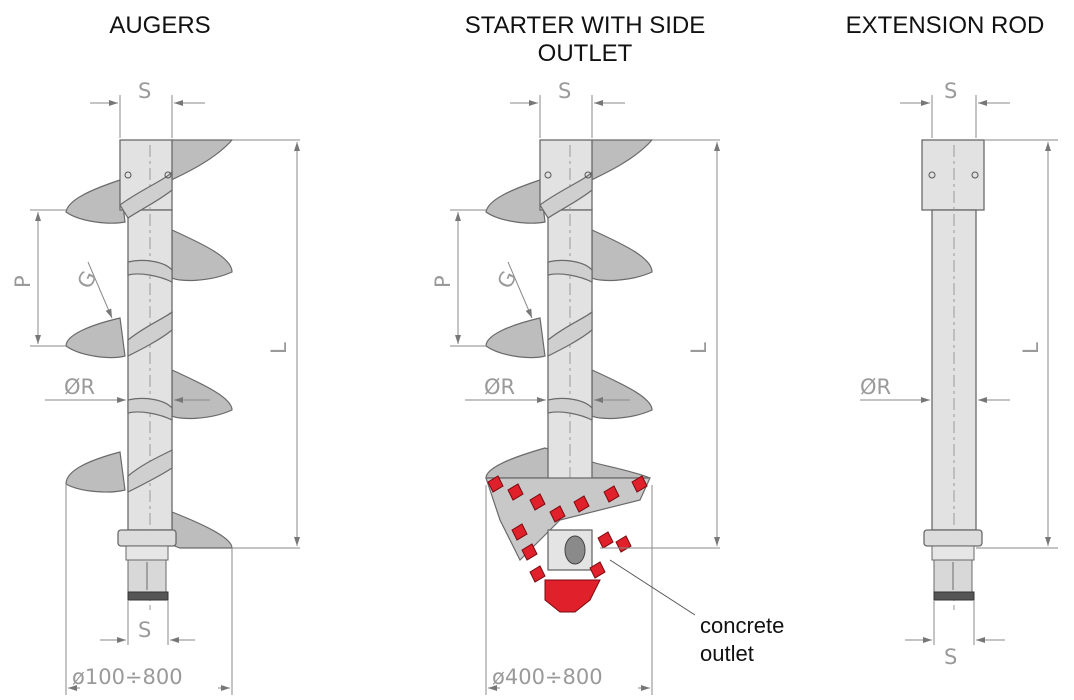 The width and height of the screenshot is (1074, 700). I want to click on auger-diameter-label: ø100÷800, so click(127, 677).